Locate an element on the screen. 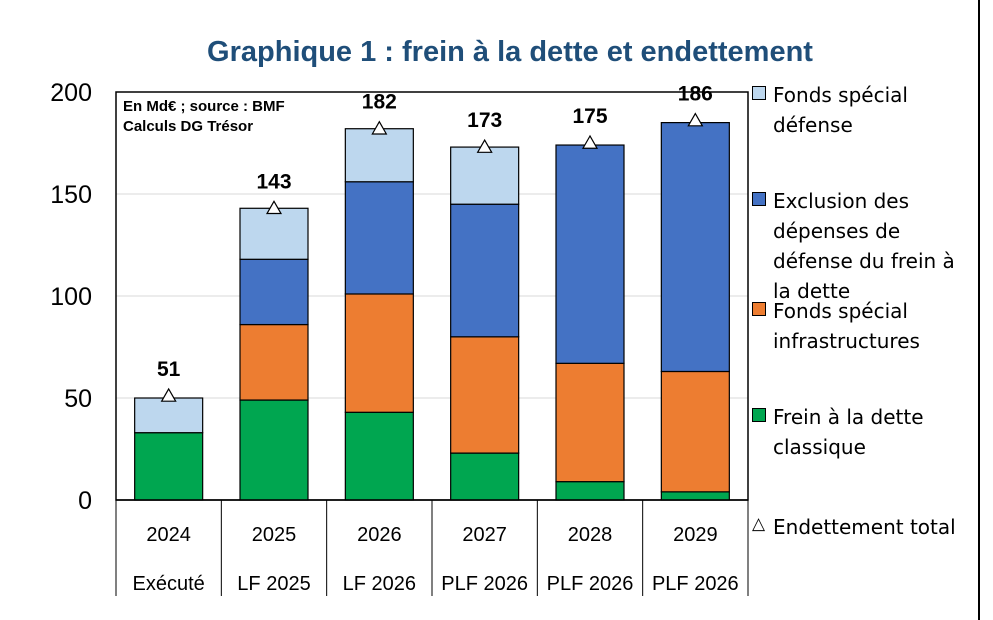 This screenshot has height=620, width=993. source-note-2: Calculs DG Trésor is located at coordinates (188, 126).